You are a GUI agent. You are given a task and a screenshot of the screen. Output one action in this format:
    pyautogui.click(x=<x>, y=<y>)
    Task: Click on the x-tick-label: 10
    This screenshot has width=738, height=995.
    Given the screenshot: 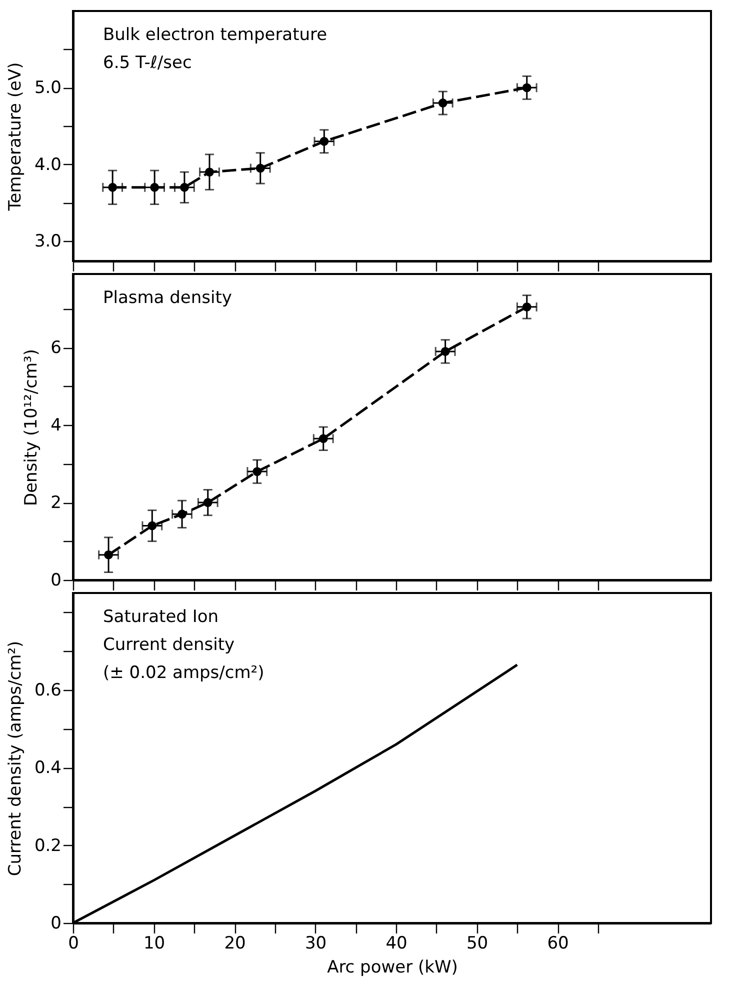 What is the action you would take?
    pyautogui.click(x=154, y=944)
    